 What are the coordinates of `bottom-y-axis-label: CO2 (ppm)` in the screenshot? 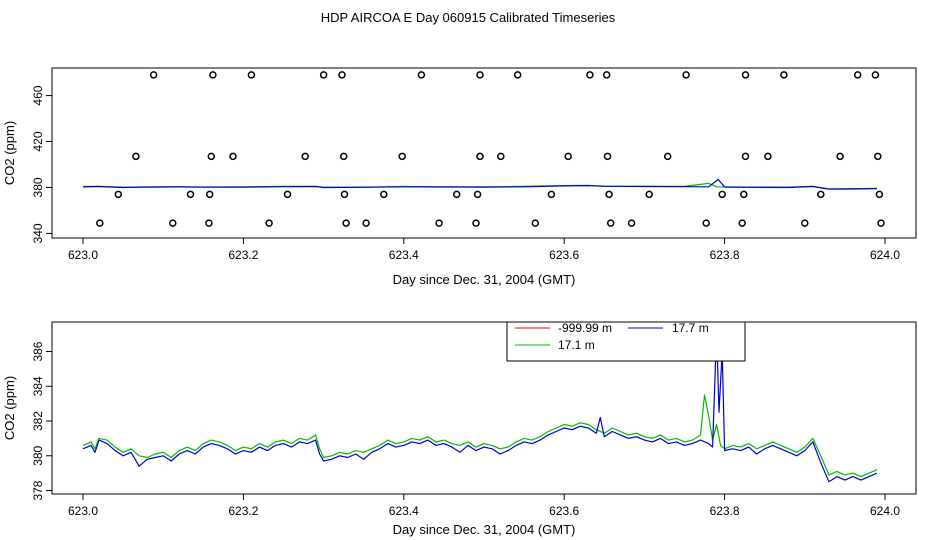 It's located at (9, 408).